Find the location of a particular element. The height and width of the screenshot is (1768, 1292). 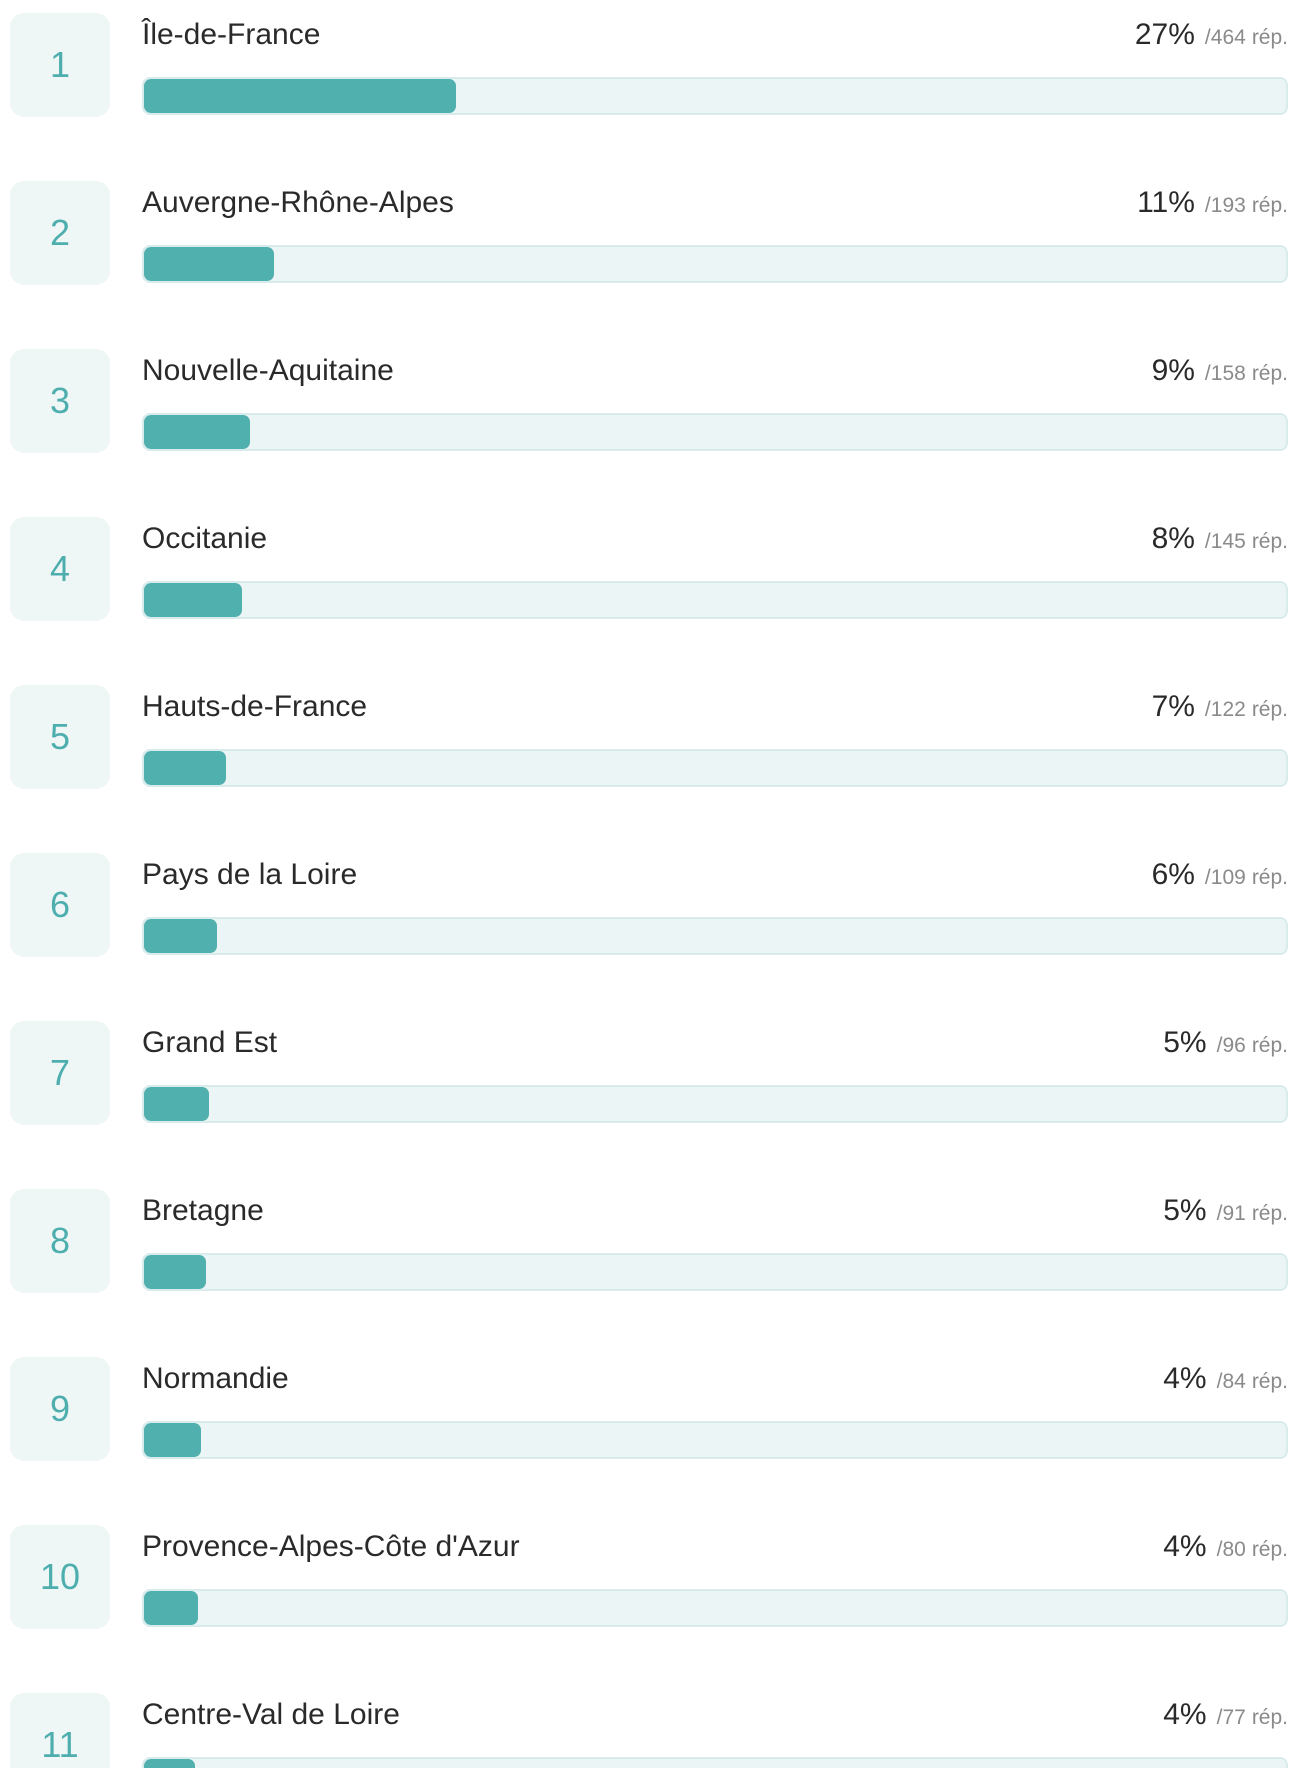

response-count: 91 is located at coordinates (1234, 1213).